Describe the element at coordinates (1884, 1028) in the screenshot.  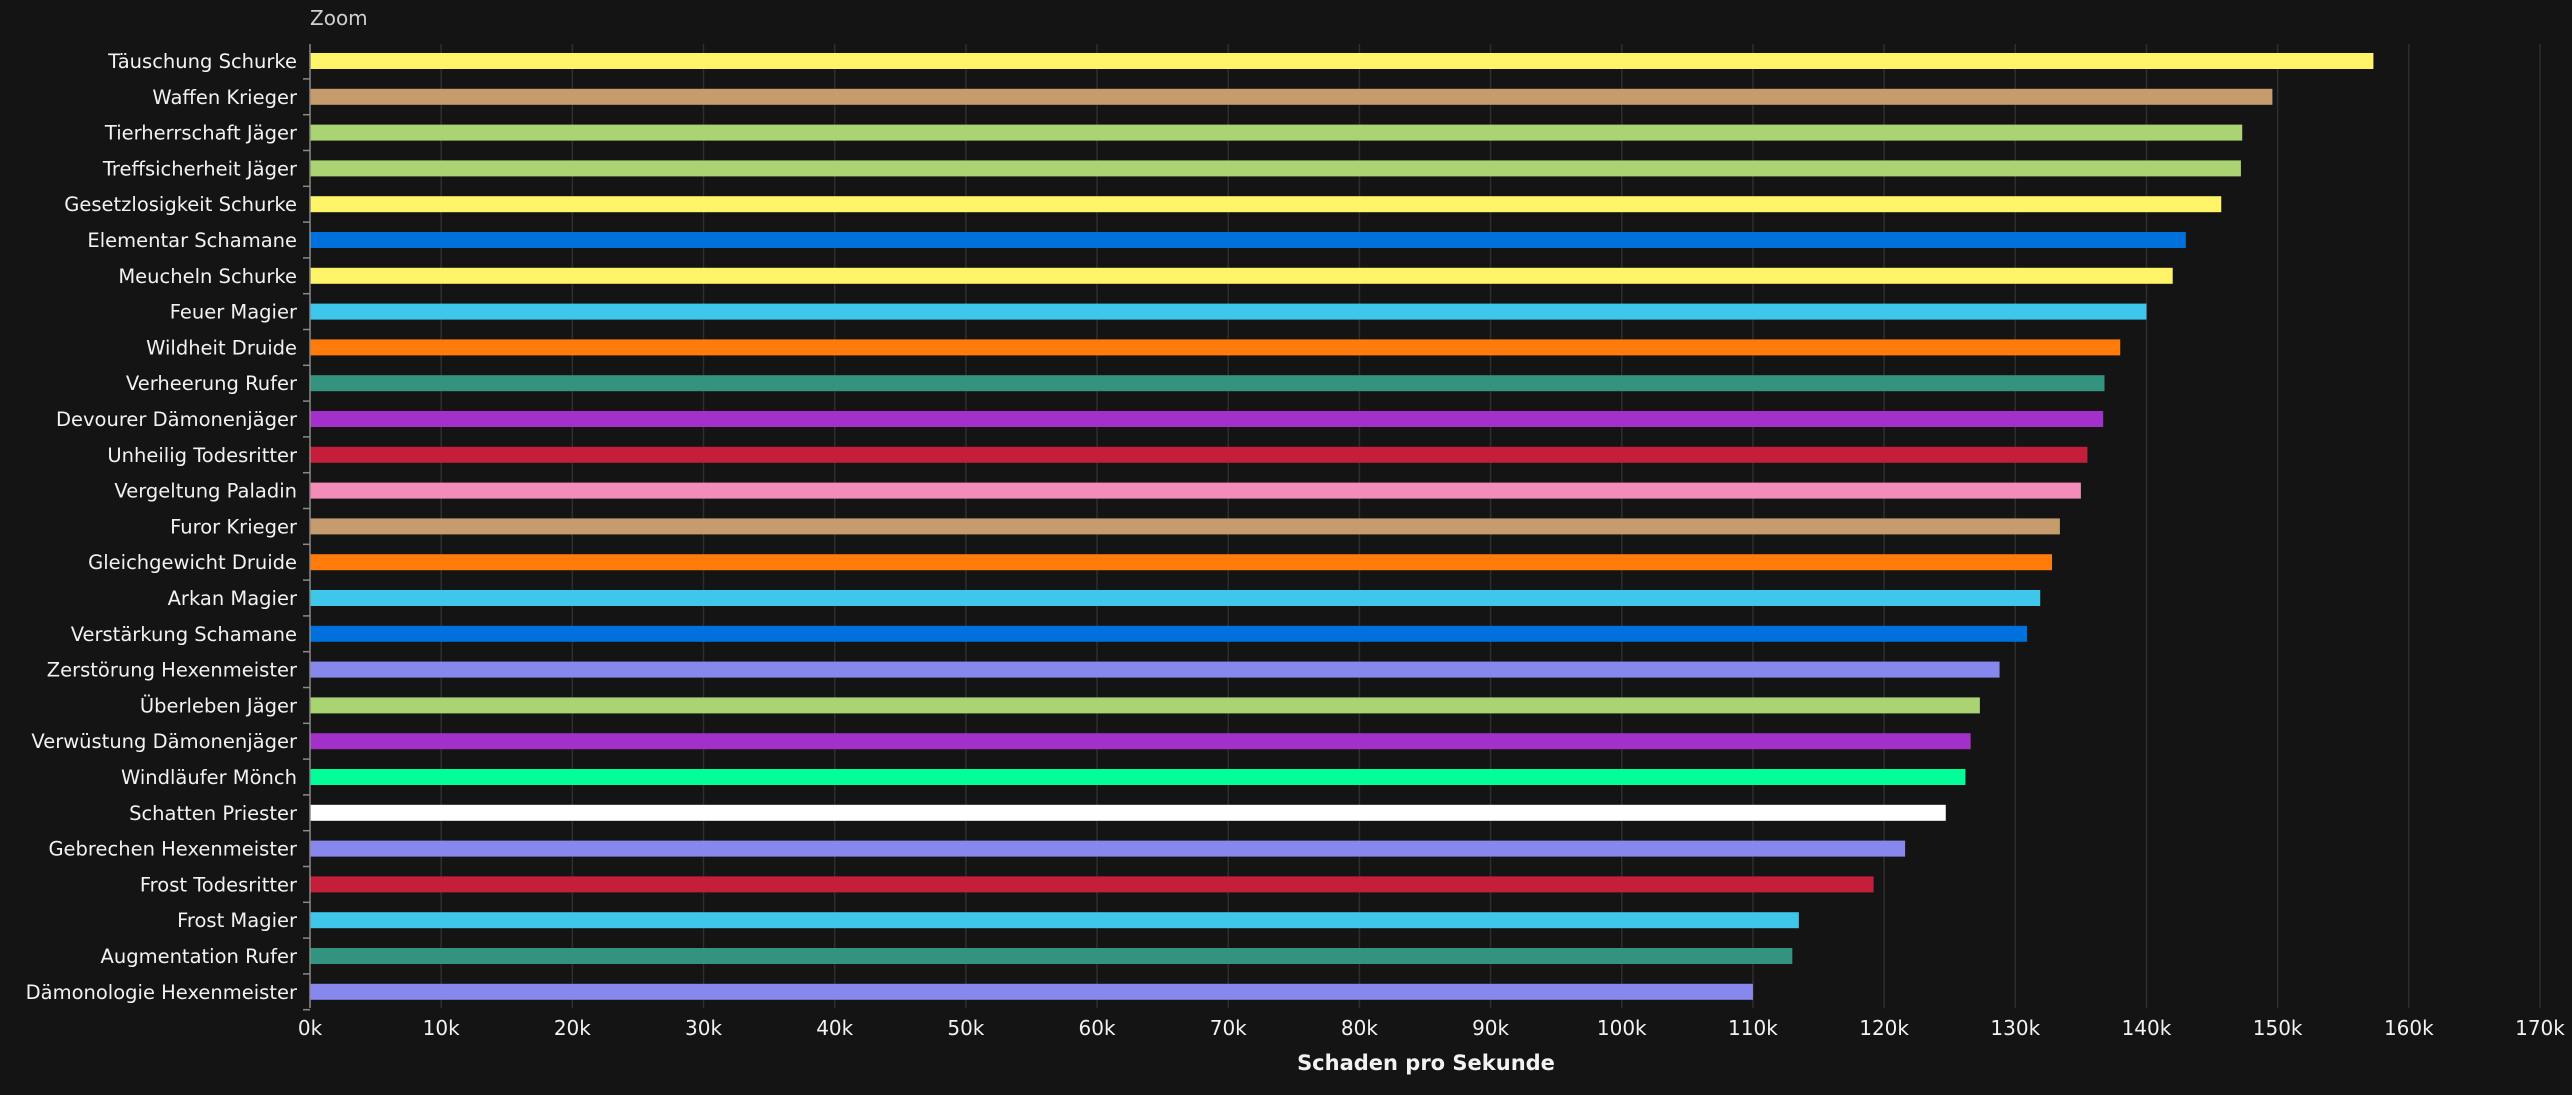
I see `x-tick-label: 120k` at that location.